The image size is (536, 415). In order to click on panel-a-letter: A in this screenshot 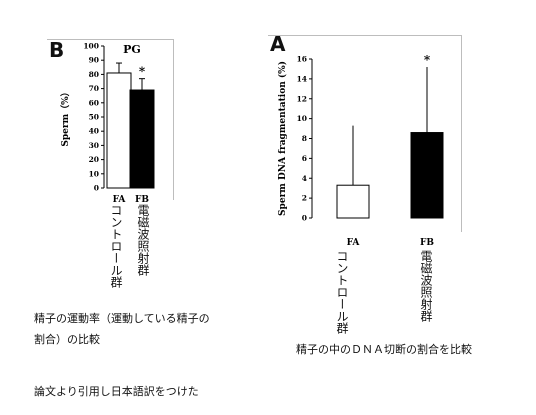, I will do `click(278, 44)`.